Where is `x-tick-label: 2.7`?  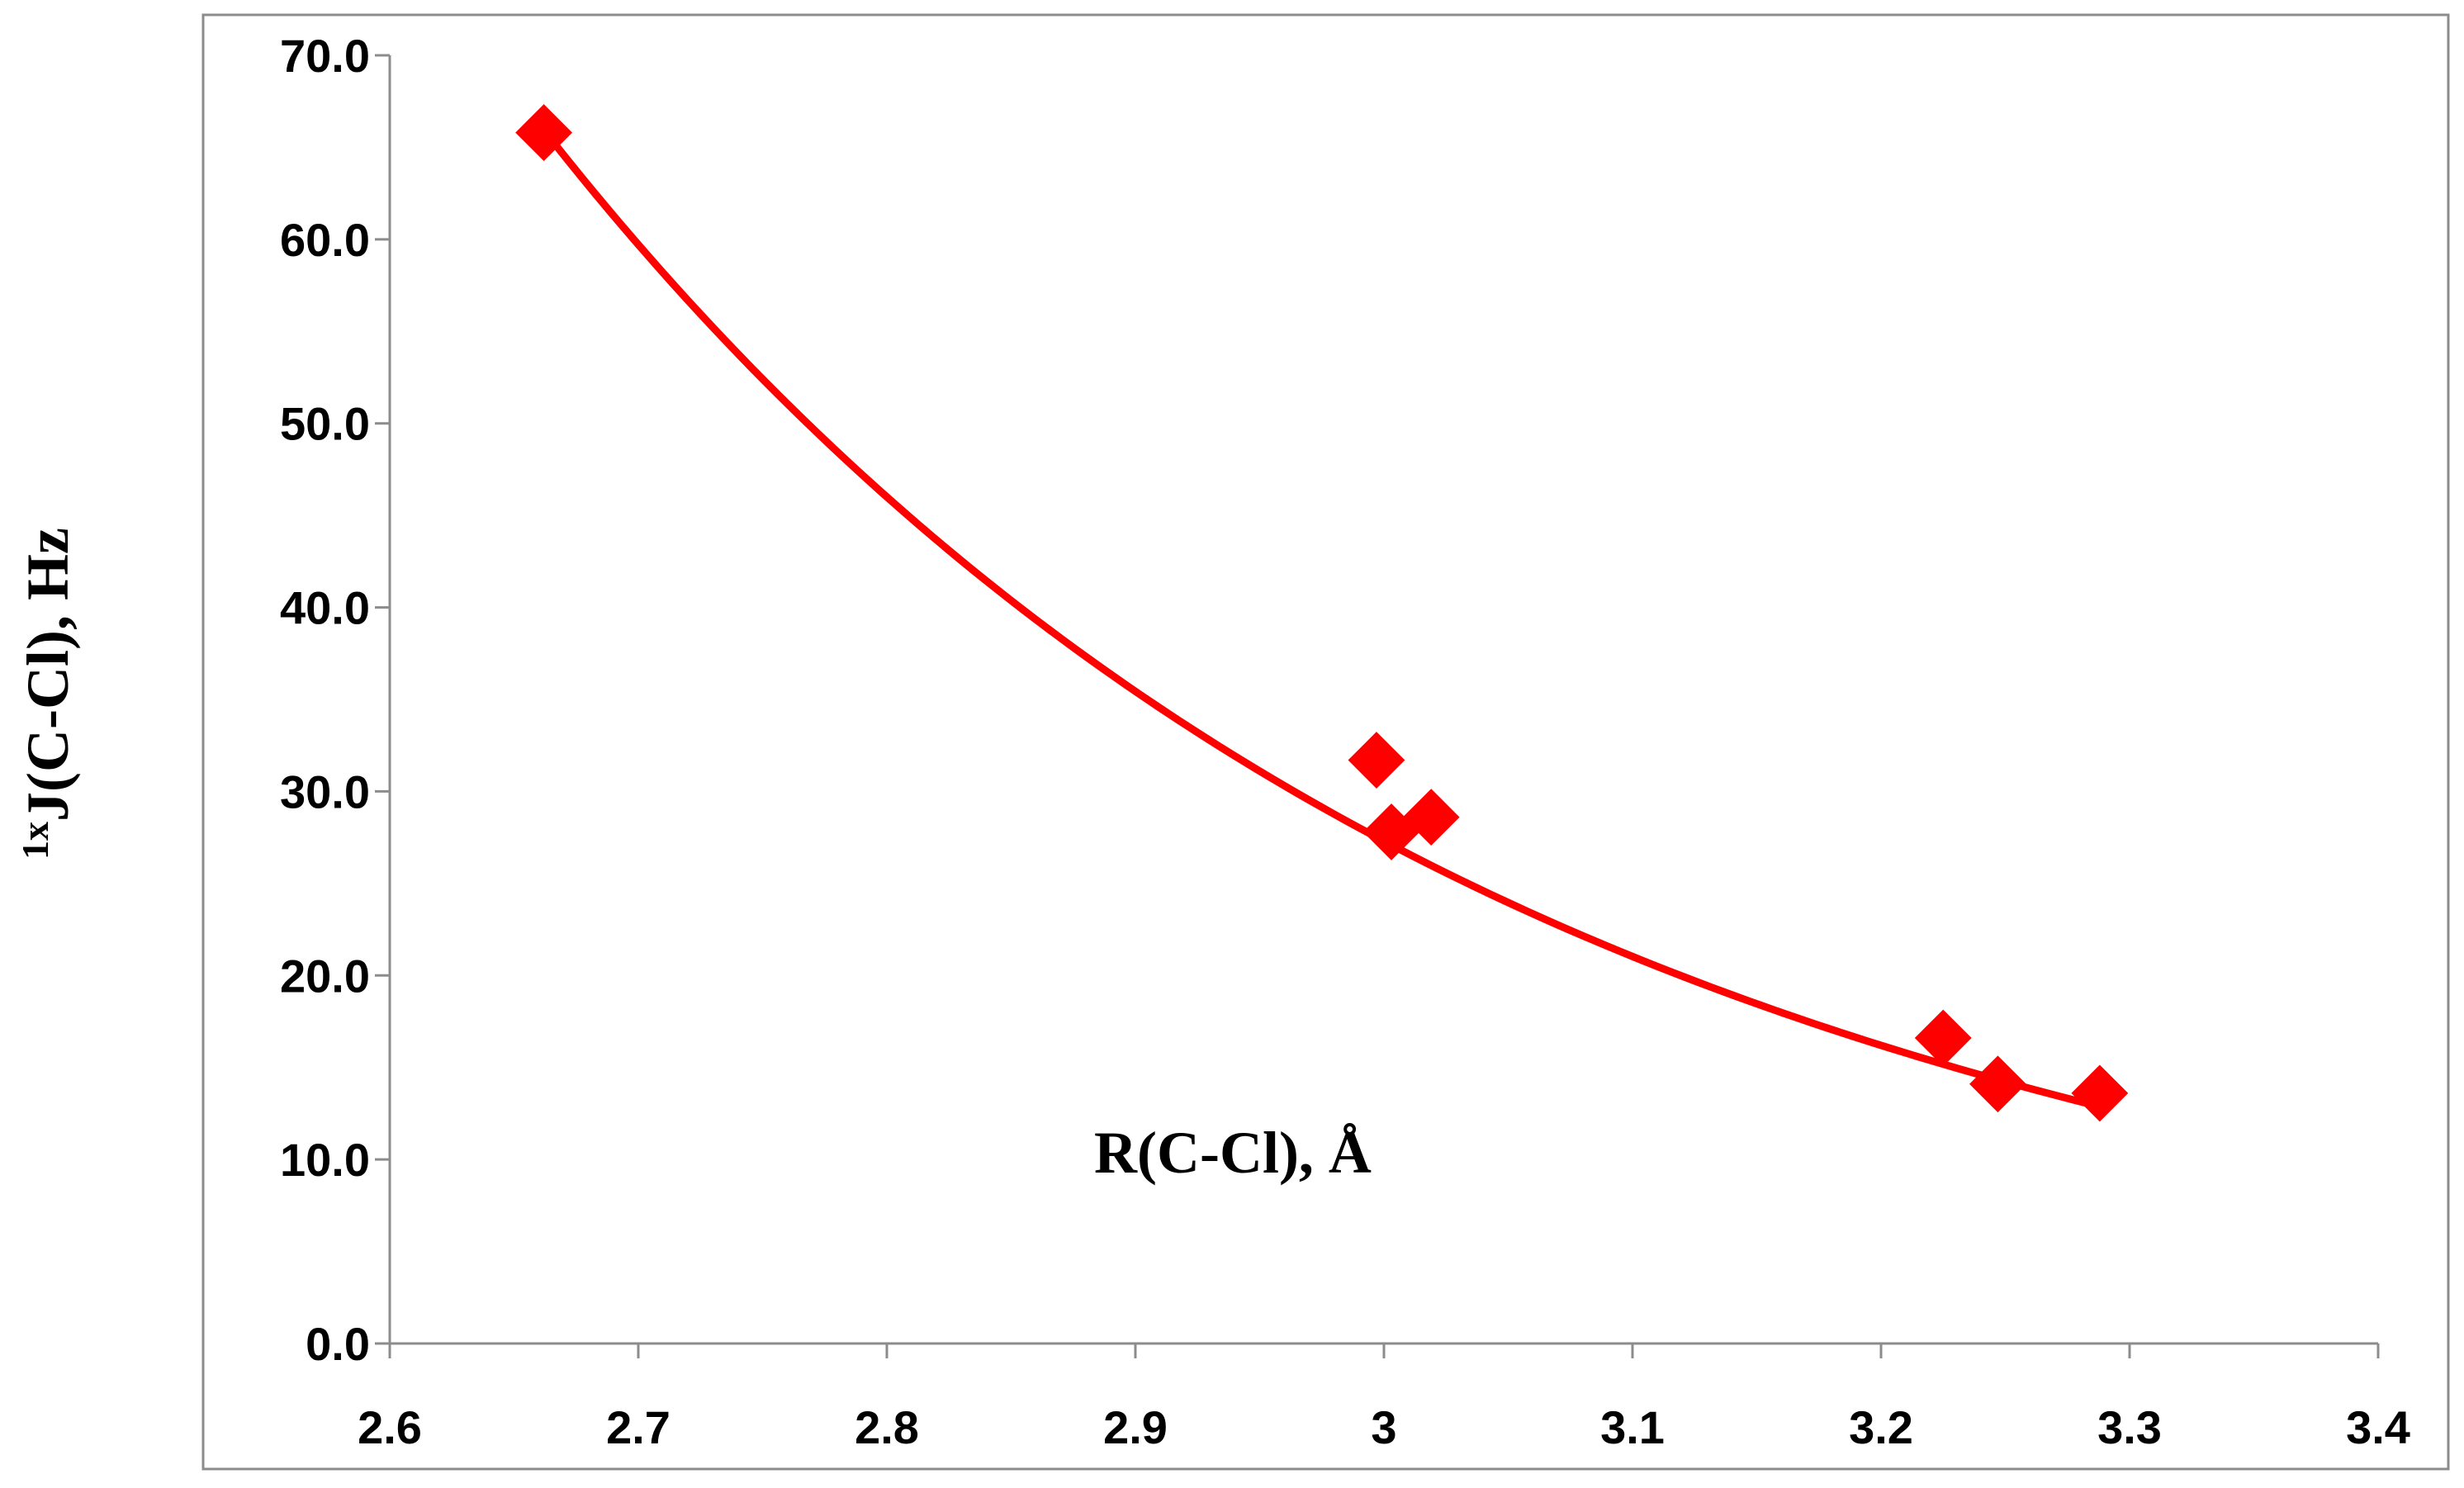 x-tick-label: 2.7 is located at coordinates (638, 1427).